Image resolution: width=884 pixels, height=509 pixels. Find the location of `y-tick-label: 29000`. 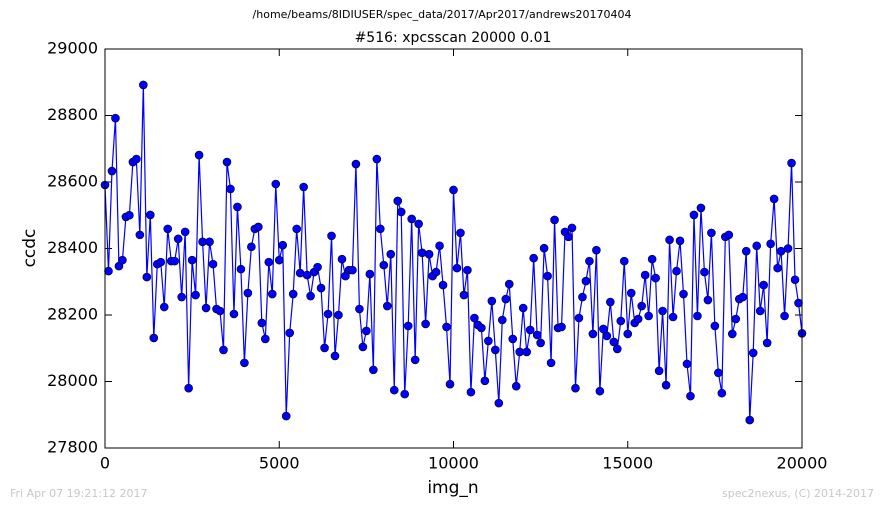

y-tick-label: 29000 is located at coordinates (72, 48).